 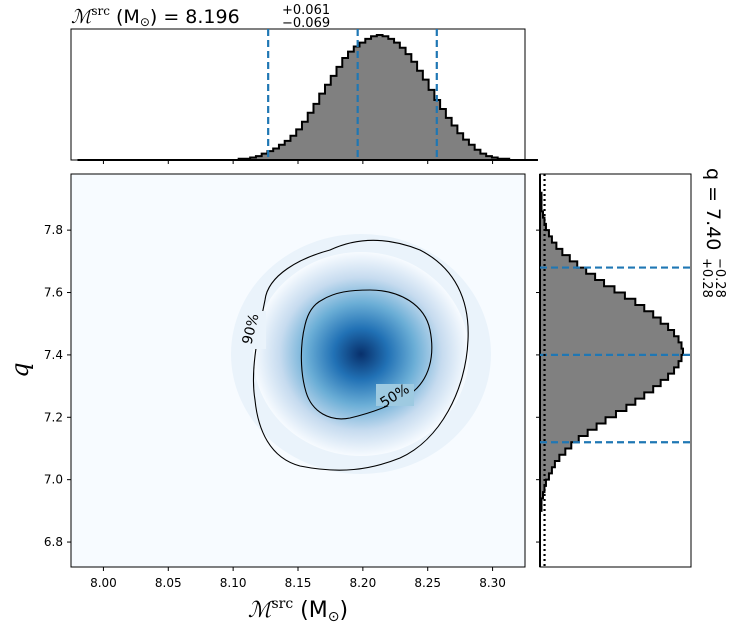 I want to click on x-tick-label-2: 8.10, so click(x=233, y=583).